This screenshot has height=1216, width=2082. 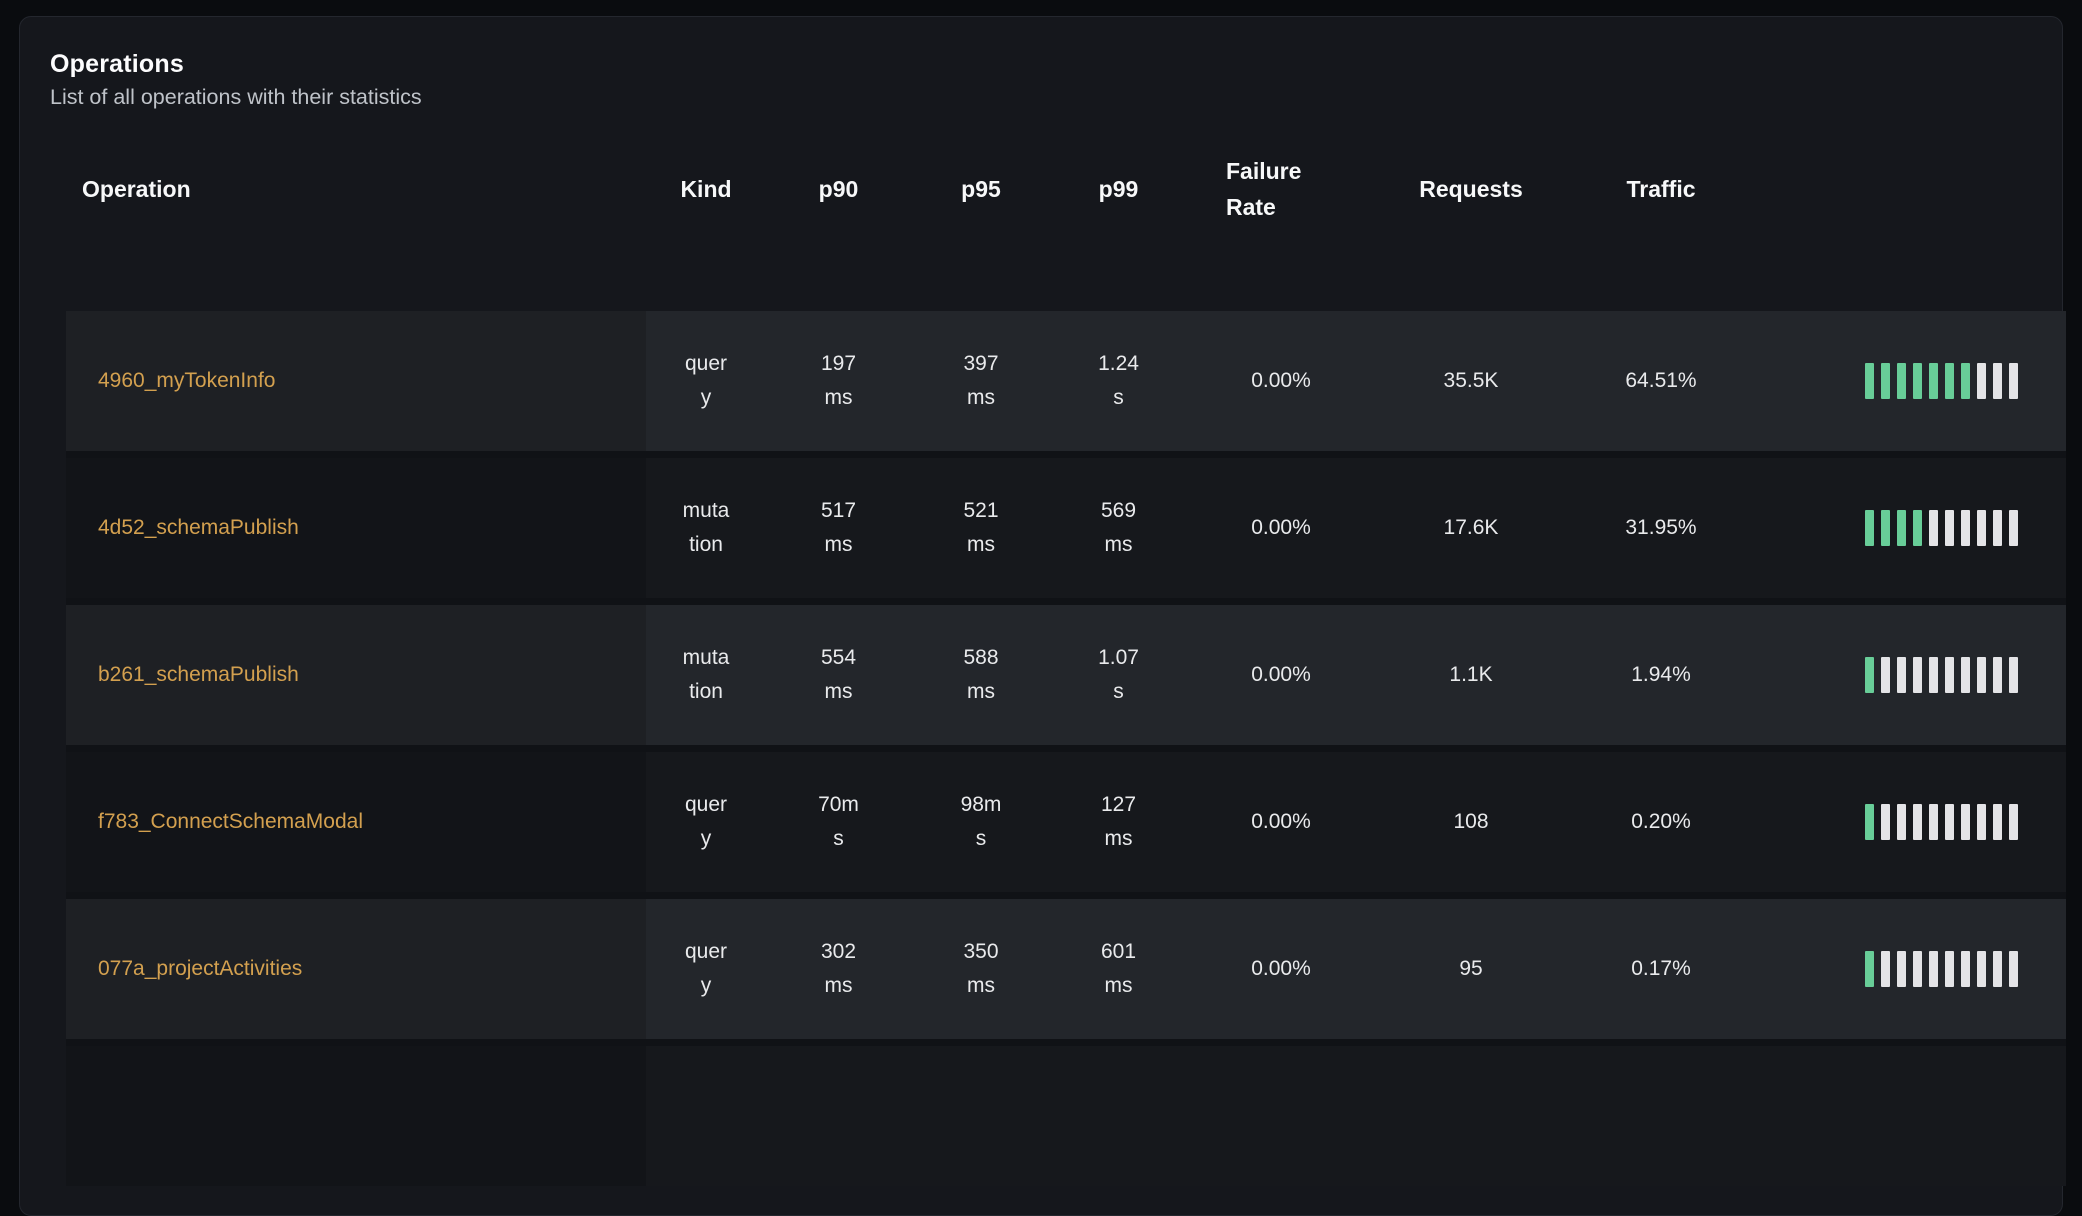 I want to click on requests-cell: 1.1K, so click(x=1471, y=675).